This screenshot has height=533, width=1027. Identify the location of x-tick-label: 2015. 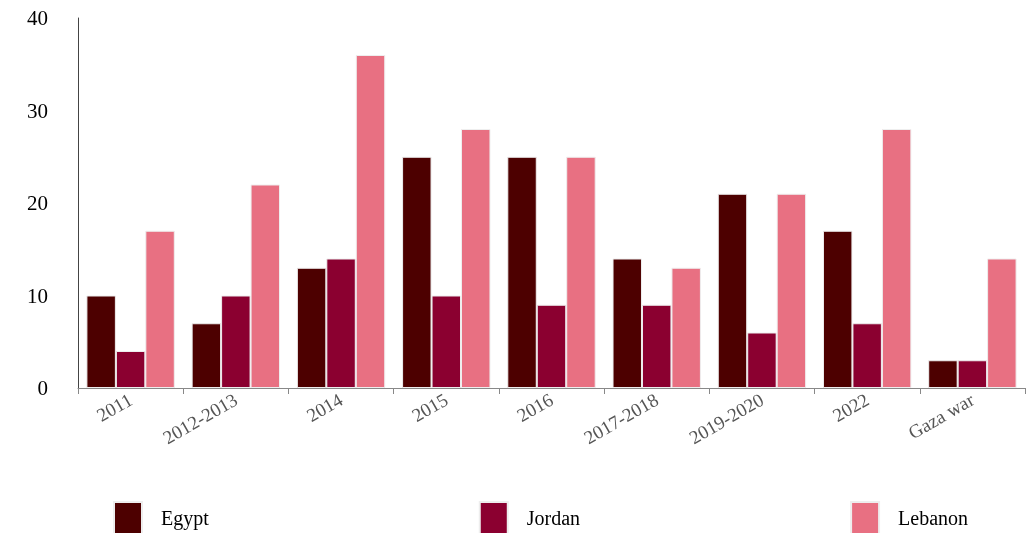
(430, 407).